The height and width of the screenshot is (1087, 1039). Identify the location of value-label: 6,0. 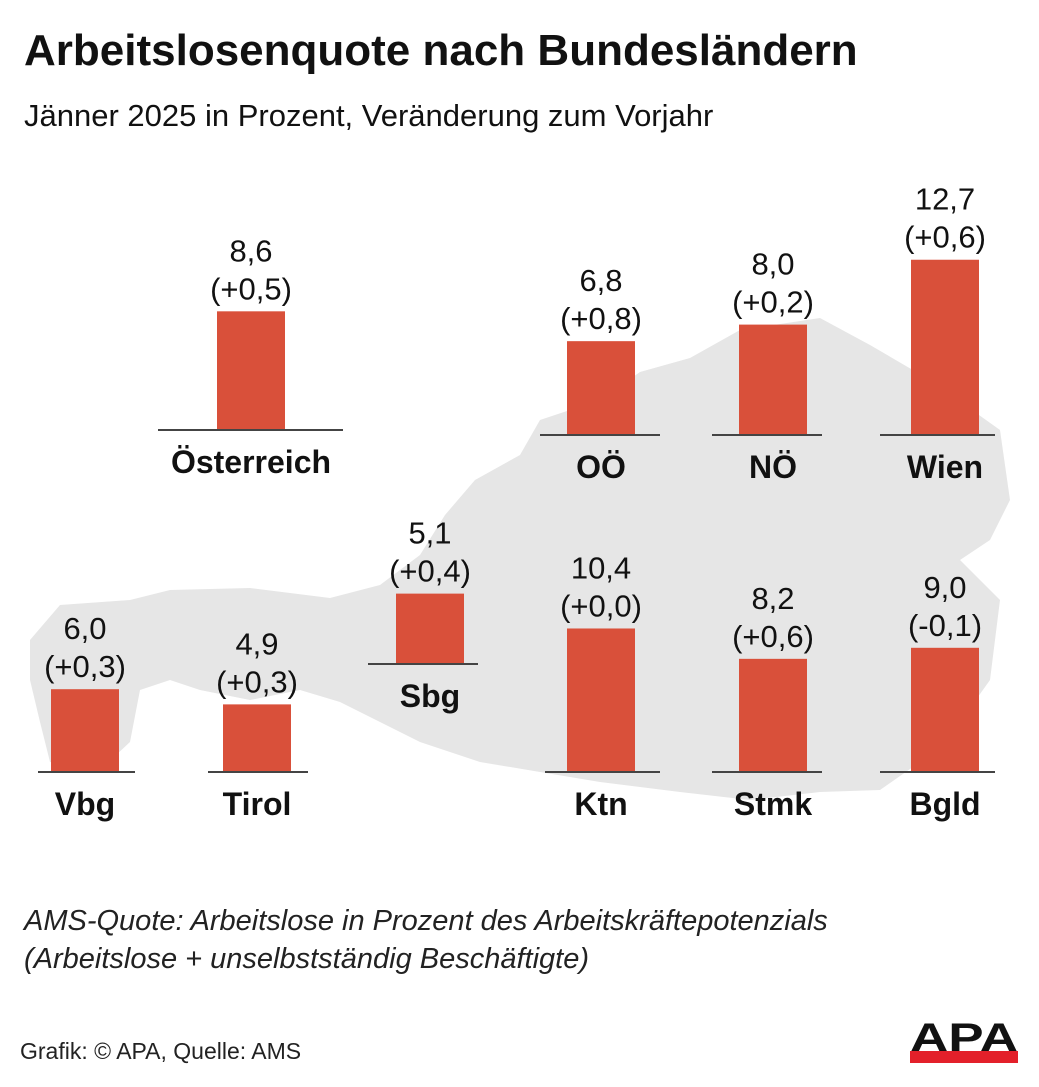
(84, 628).